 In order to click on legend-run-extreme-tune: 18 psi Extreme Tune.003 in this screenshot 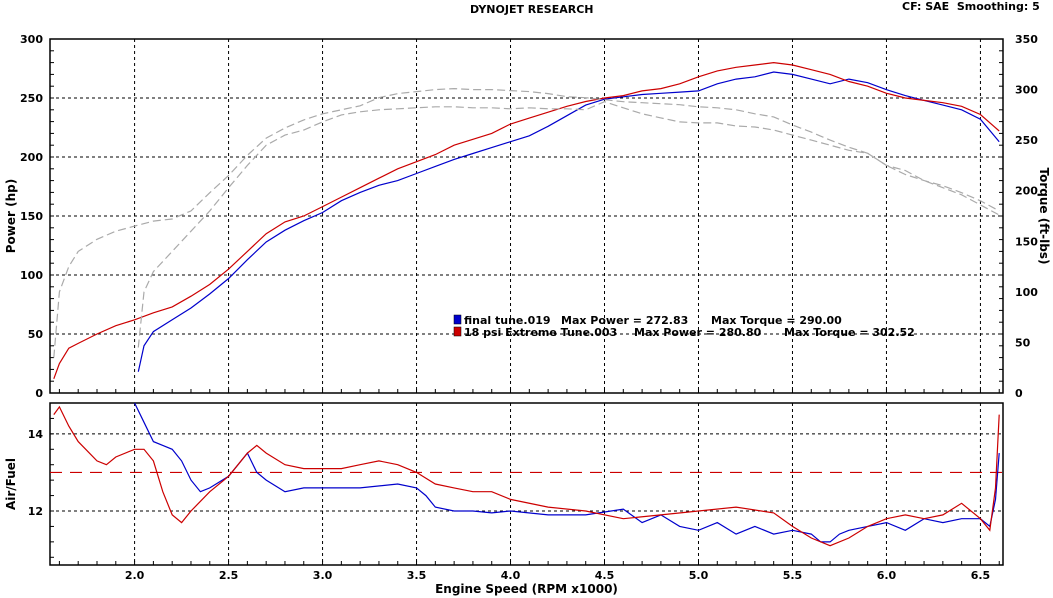, I will do `click(540, 332)`.